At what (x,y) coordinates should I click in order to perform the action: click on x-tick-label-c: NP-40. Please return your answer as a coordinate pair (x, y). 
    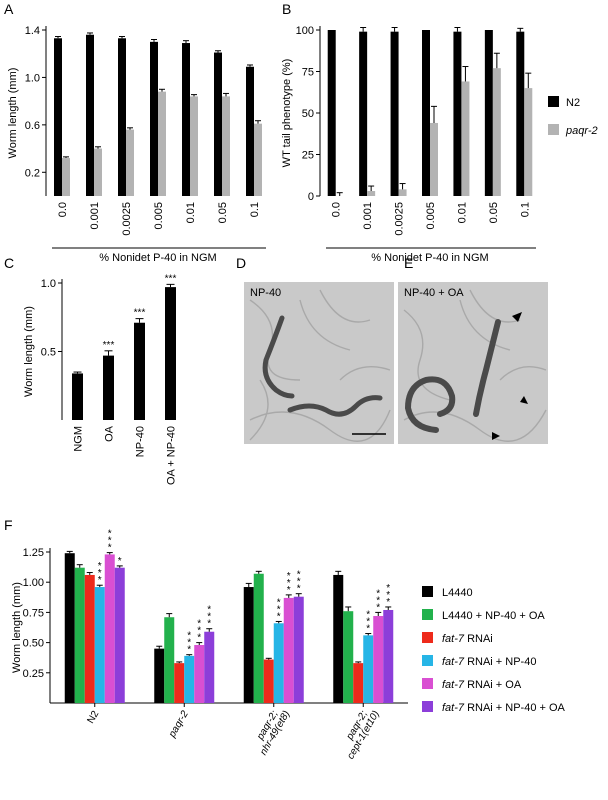
    Looking at the image, I should click on (141, 441).